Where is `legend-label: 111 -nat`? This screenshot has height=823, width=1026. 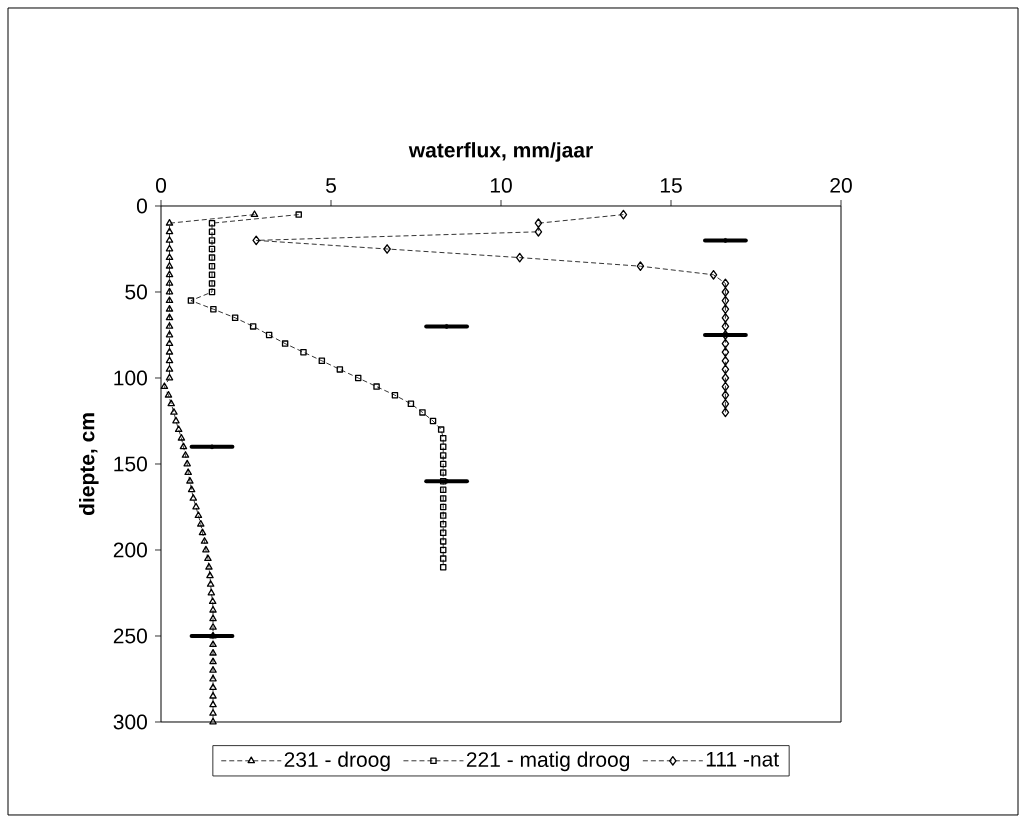 legend-label: 111 -nat is located at coordinates (742, 759).